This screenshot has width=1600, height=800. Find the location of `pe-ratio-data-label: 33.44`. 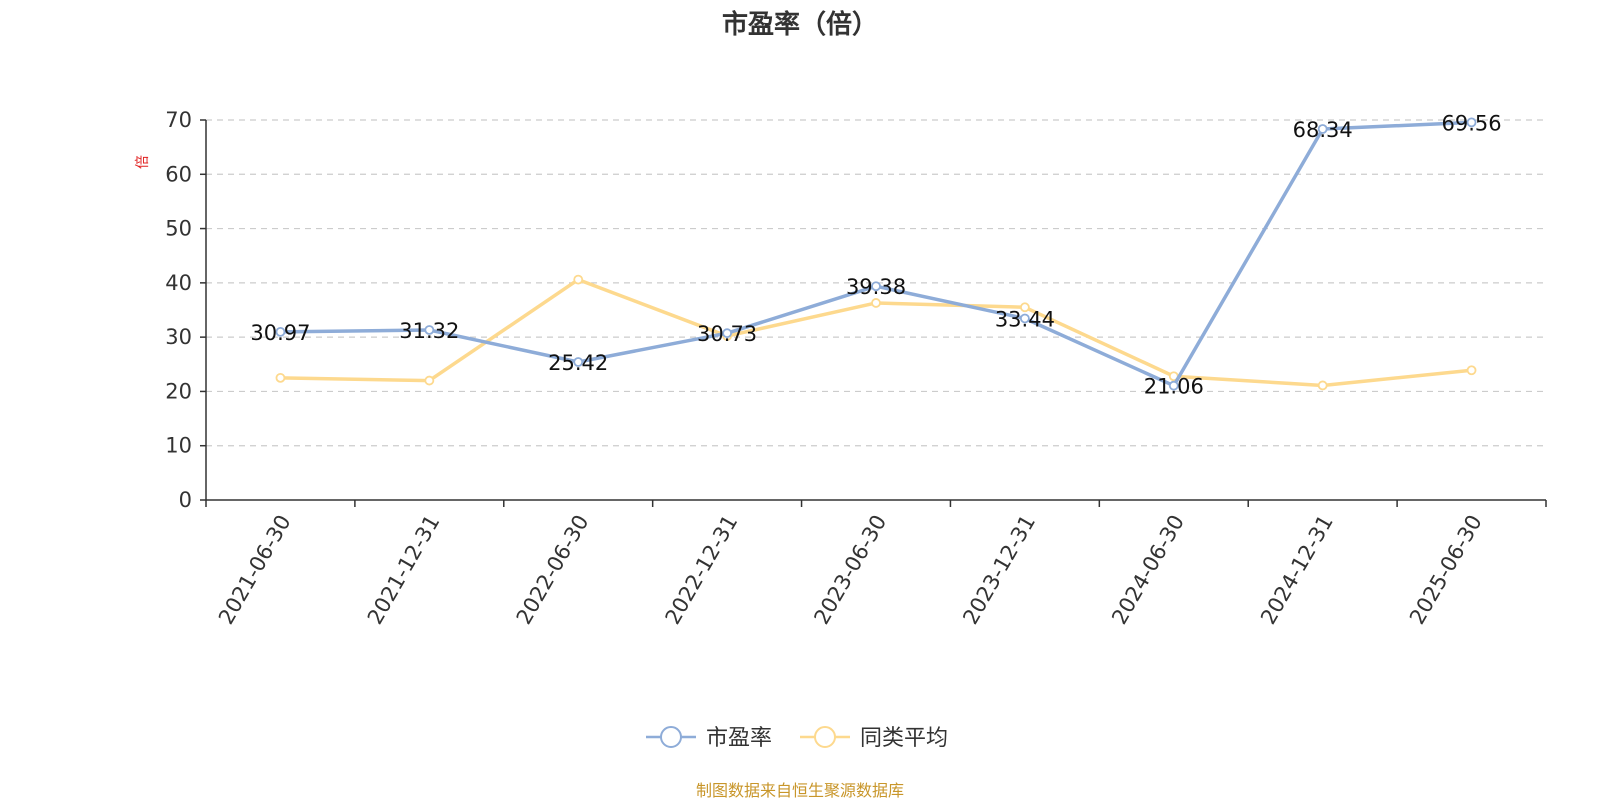

pe-ratio-data-label: 33.44 is located at coordinates (1025, 319).